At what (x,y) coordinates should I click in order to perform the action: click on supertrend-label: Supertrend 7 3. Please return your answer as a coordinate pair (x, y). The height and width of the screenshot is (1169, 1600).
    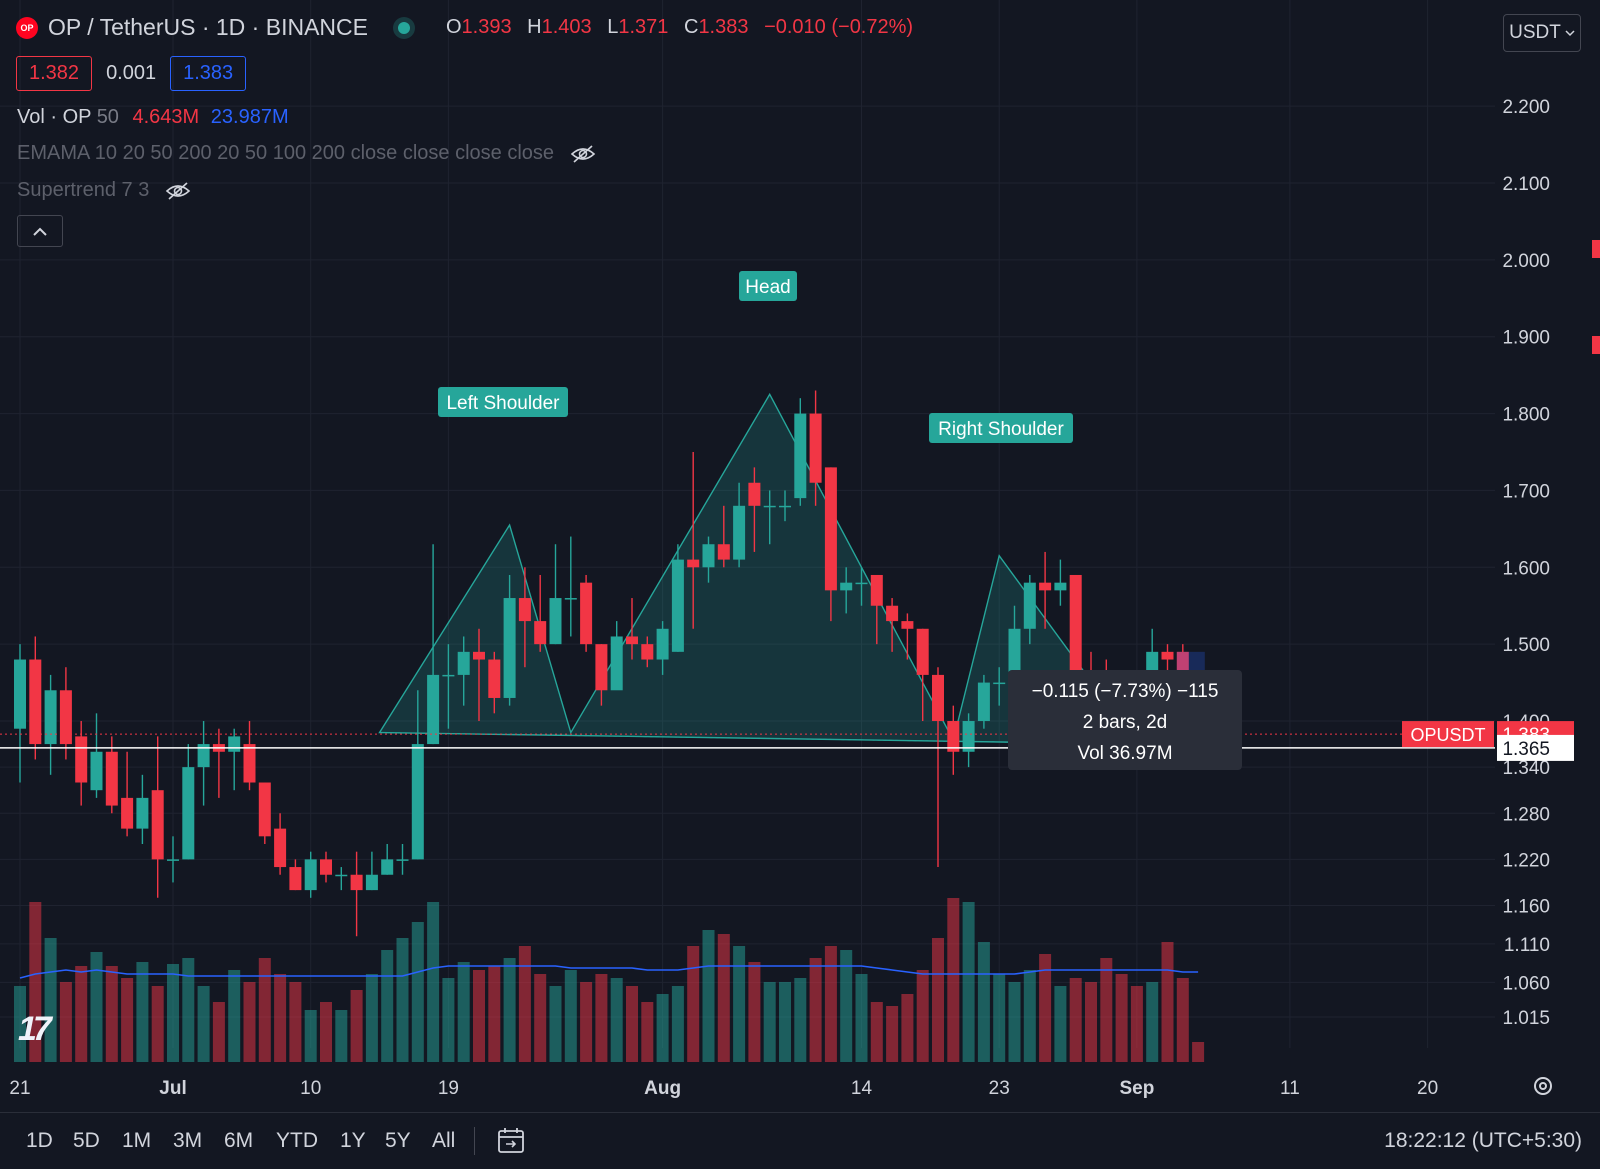
    Looking at the image, I should click on (83, 190).